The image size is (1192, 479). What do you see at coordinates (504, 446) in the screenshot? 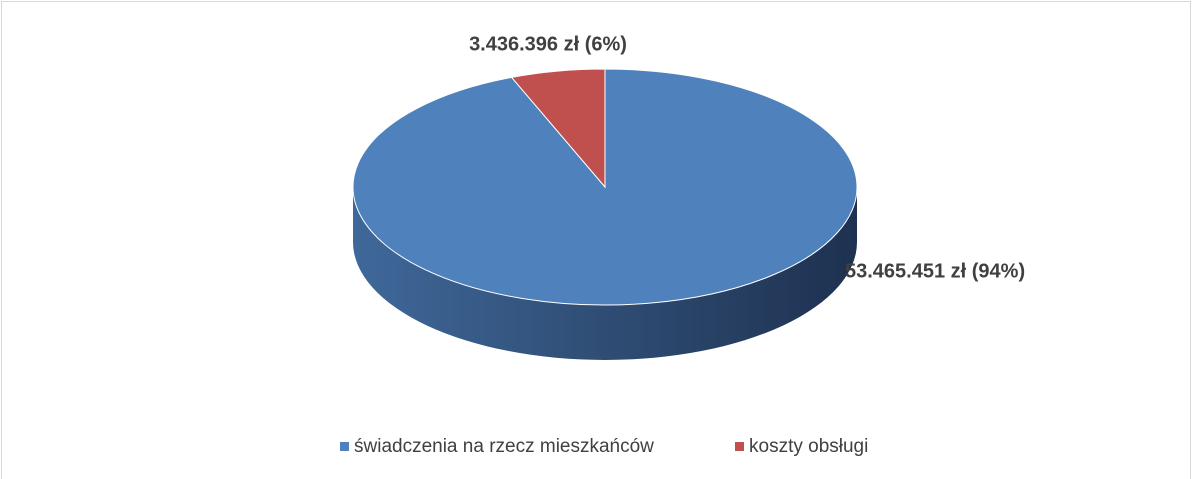
I see `legend-label: świadczenia na rzecz mieszkańców` at bounding box center [504, 446].